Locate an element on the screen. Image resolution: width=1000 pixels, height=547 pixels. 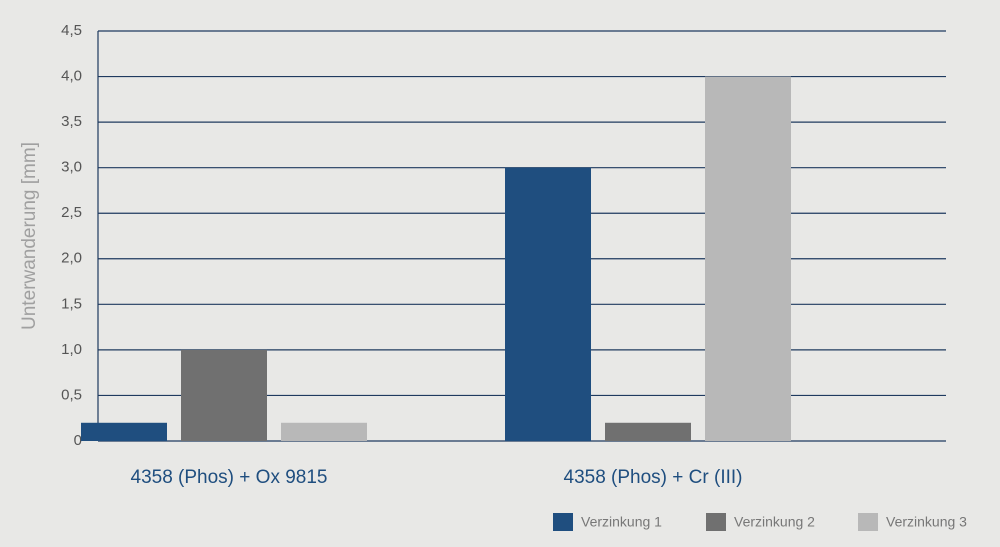
y-tick-label: 1,0 is located at coordinates (71, 349).